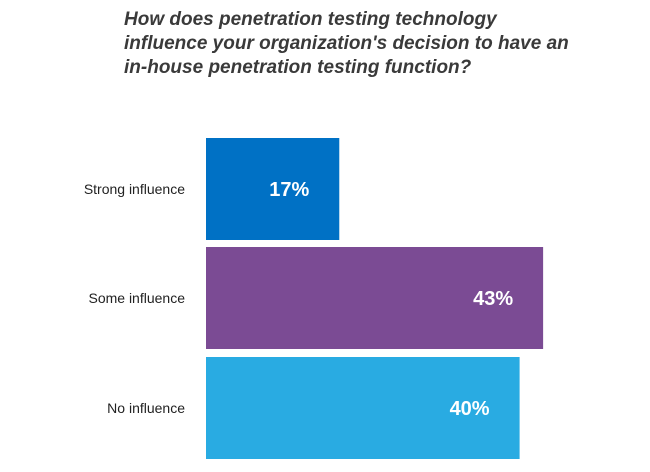  What do you see at coordinates (298, 67) in the screenshot?
I see `chart-title-line-3: in-house penetration testing function?` at bounding box center [298, 67].